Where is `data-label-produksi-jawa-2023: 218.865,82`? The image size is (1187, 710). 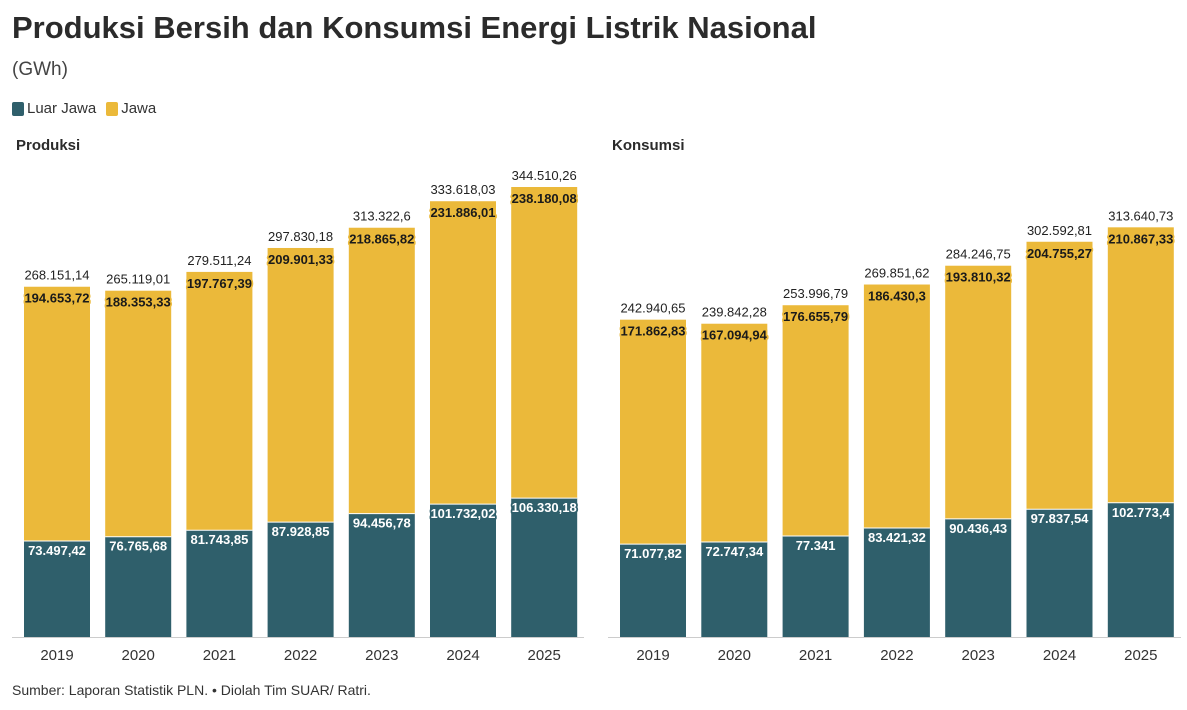 data-label-produksi-jawa-2023: 218.865,82 is located at coordinates (381, 239).